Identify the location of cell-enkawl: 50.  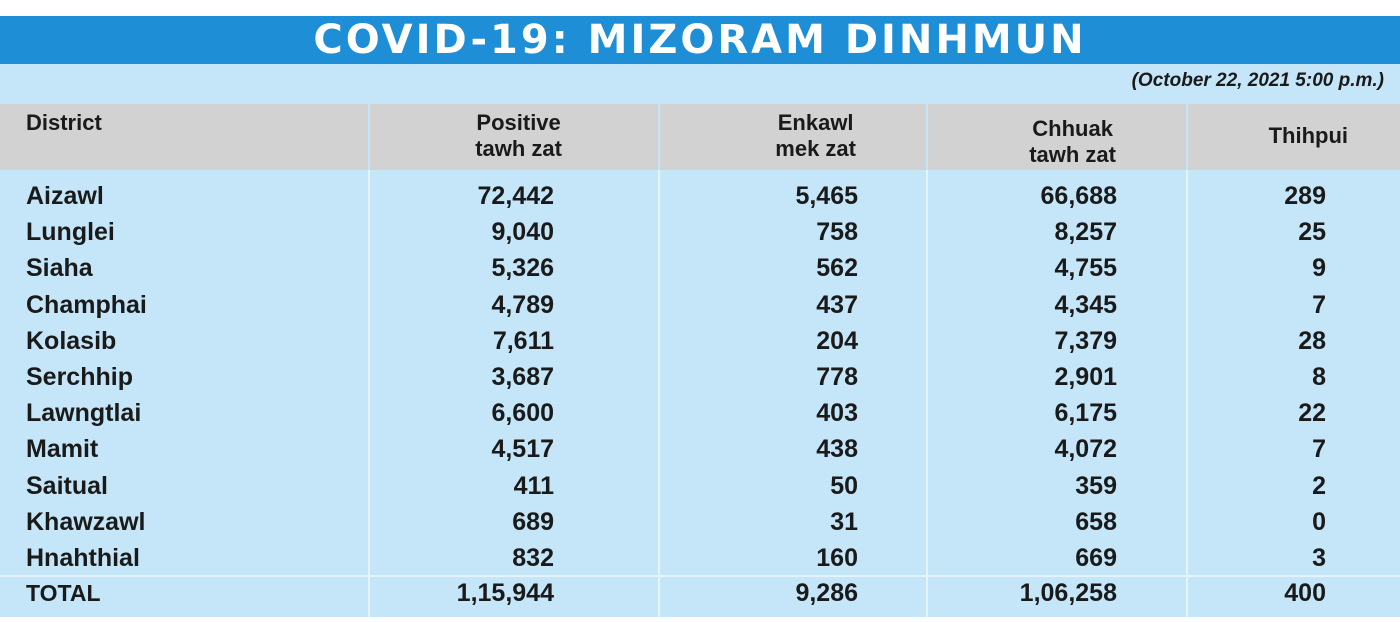
(844, 485).